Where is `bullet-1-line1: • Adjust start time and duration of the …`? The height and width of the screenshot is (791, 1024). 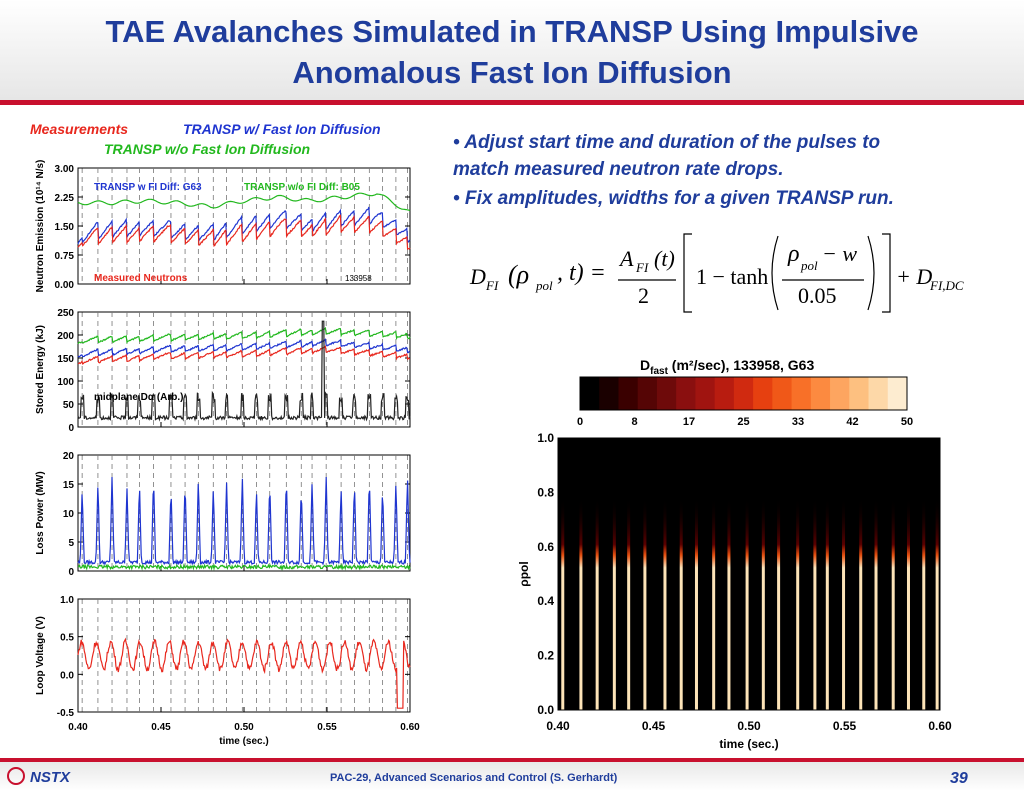
bullet-1-line1: • Adjust start time and duration of the … is located at coordinates (667, 142).